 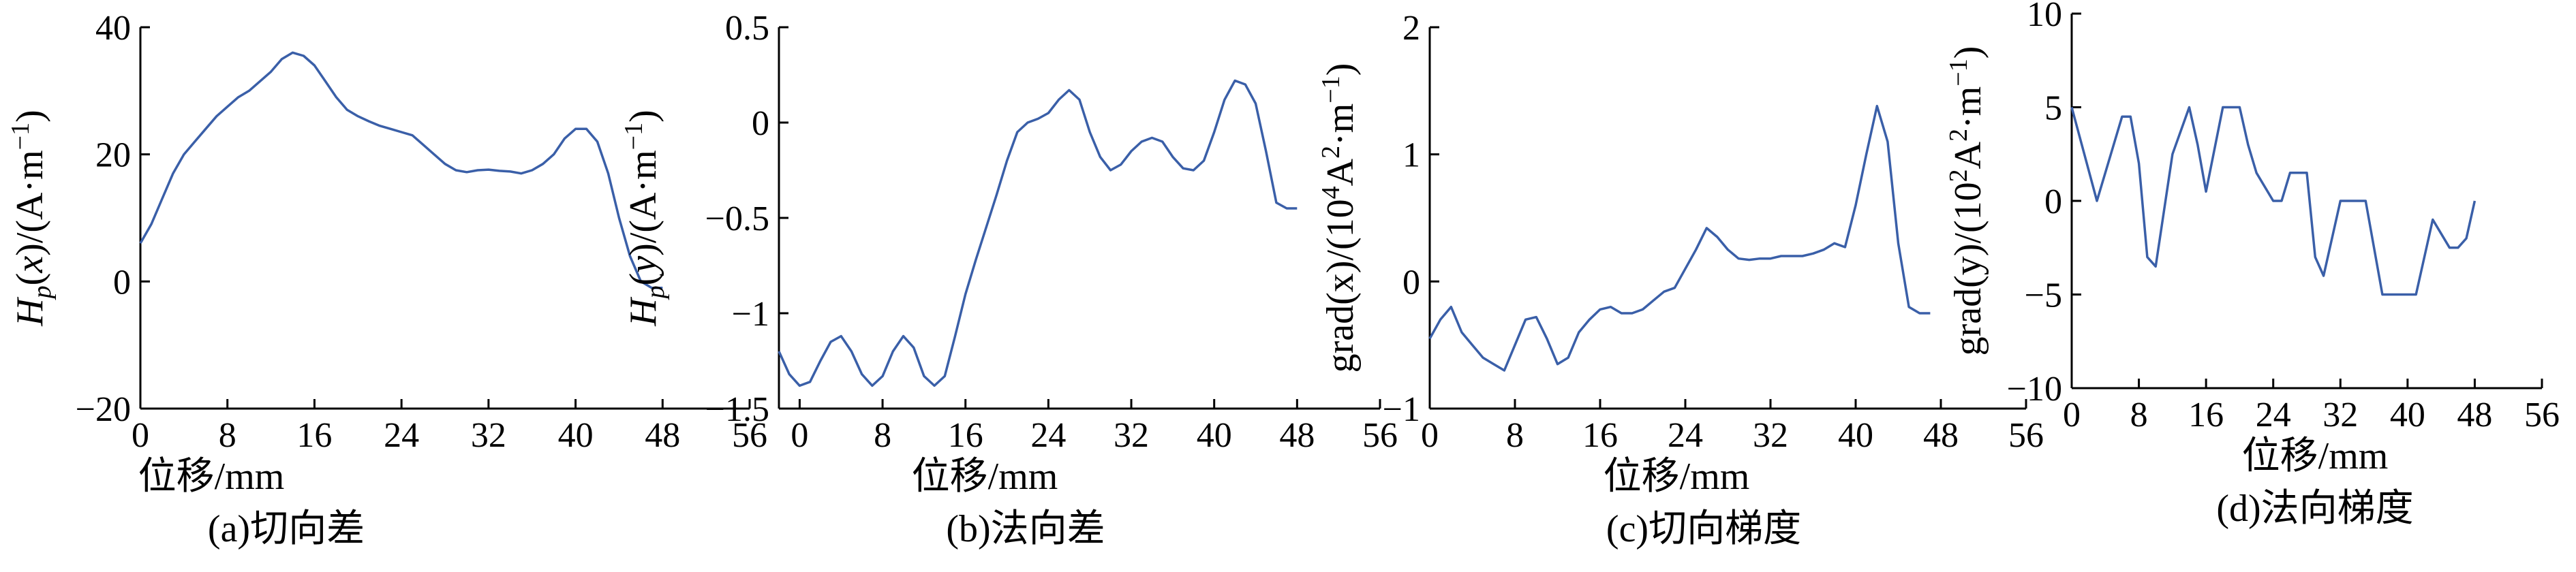 I want to click on y-tick-label: −1.5, so click(x=737, y=409).